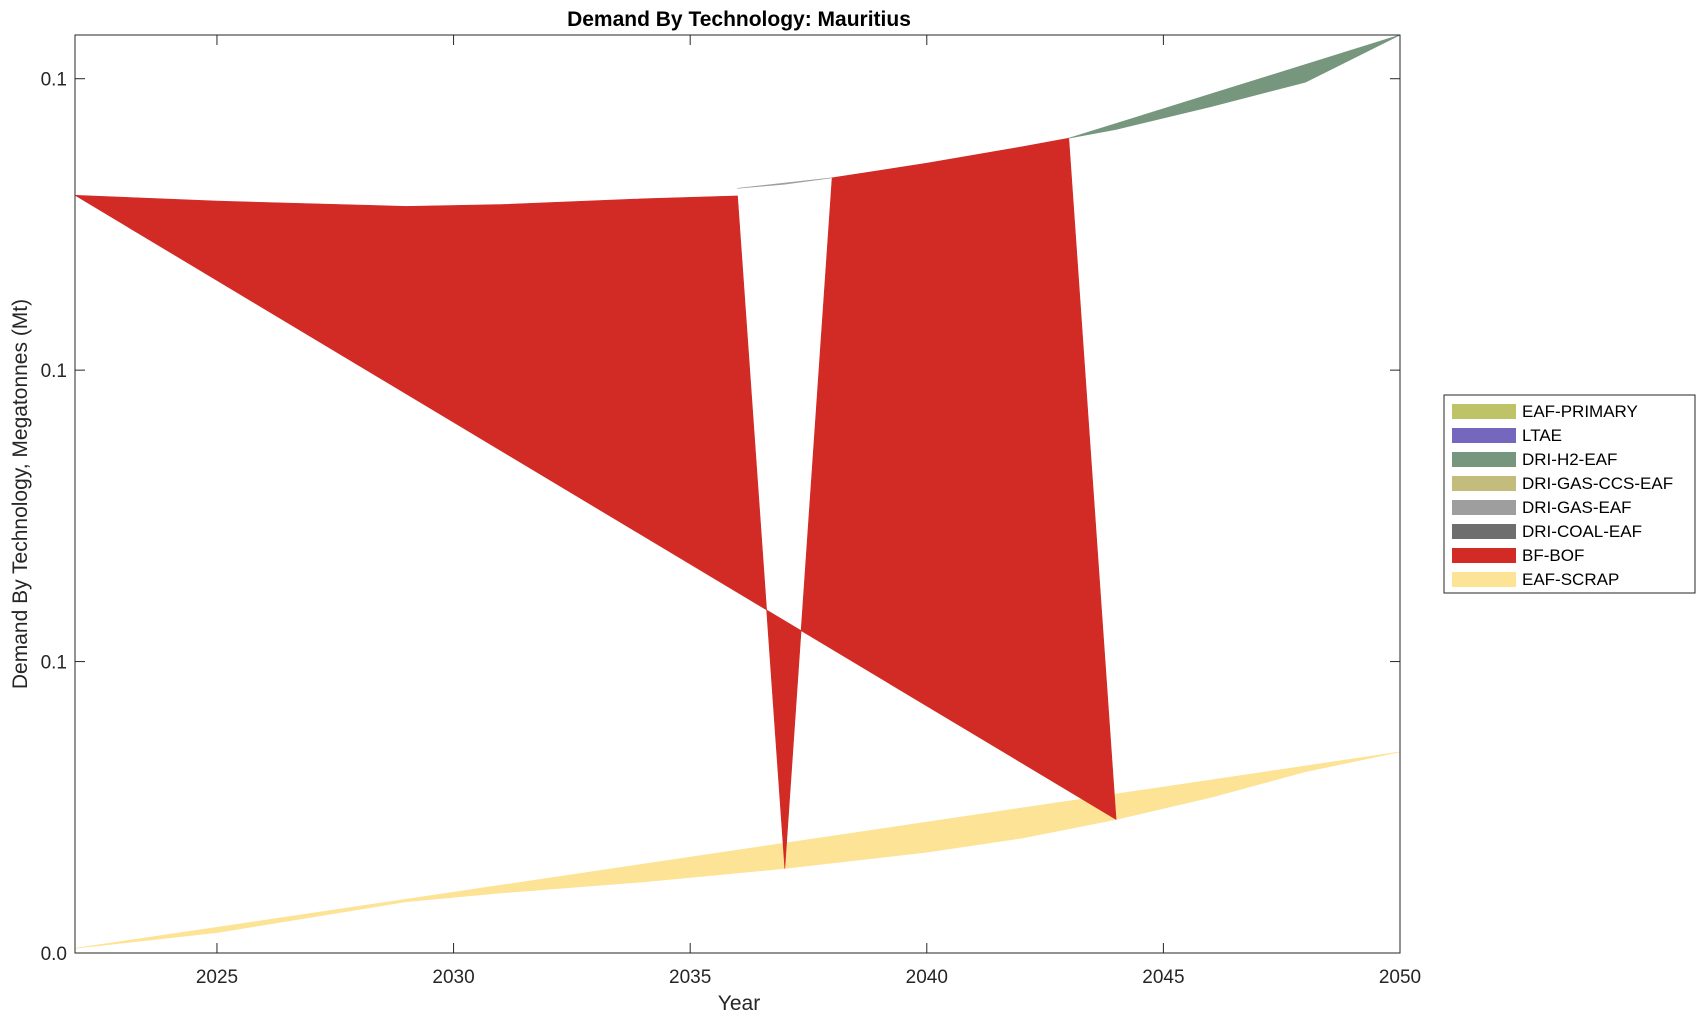 Image resolution: width=1703 pixels, height=1020 pixels. What do you see at coordinates (54, 371) in the screenshot?
I see `y-tick-label-2: 0.1` at bounding box center [54, 371].